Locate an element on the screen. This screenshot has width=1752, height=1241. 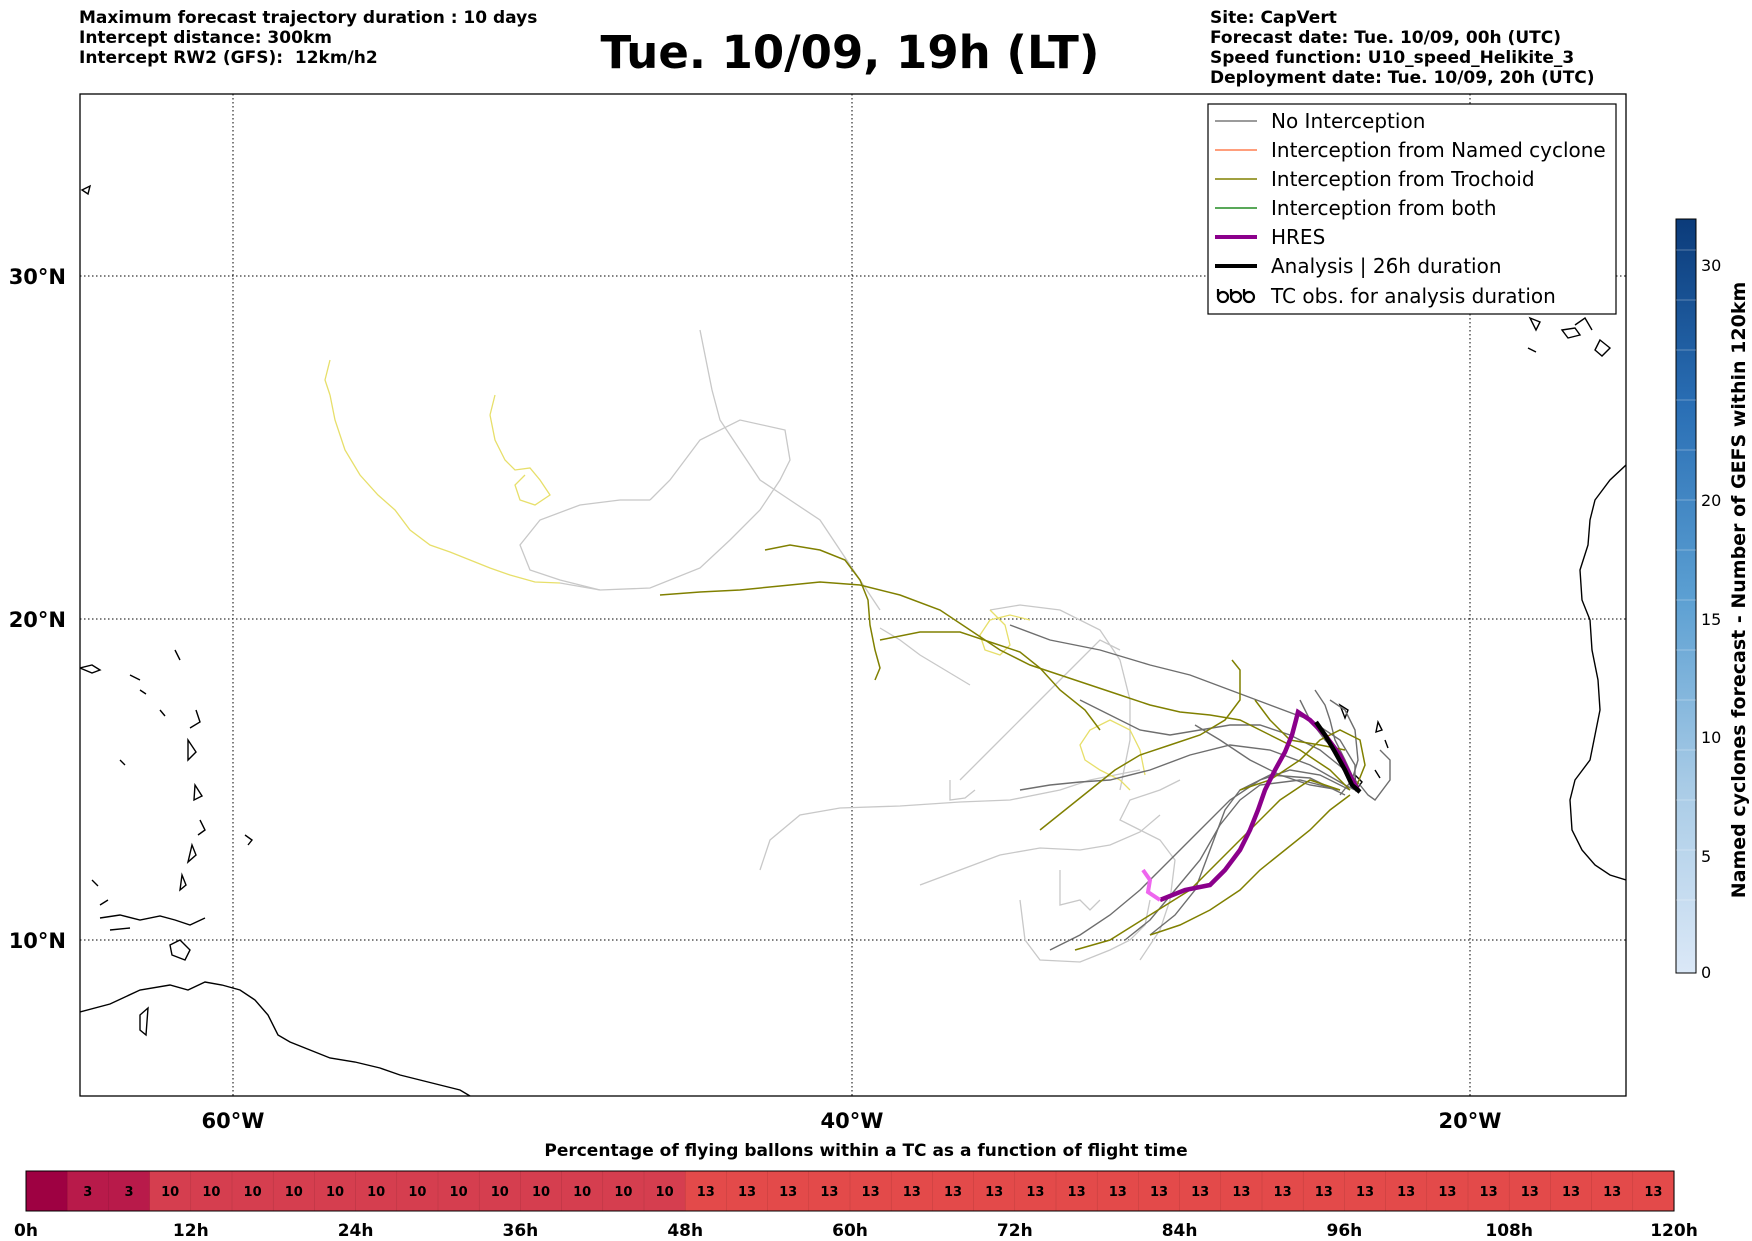
svg-text: No Interception is located at coordinates (1348, 121).